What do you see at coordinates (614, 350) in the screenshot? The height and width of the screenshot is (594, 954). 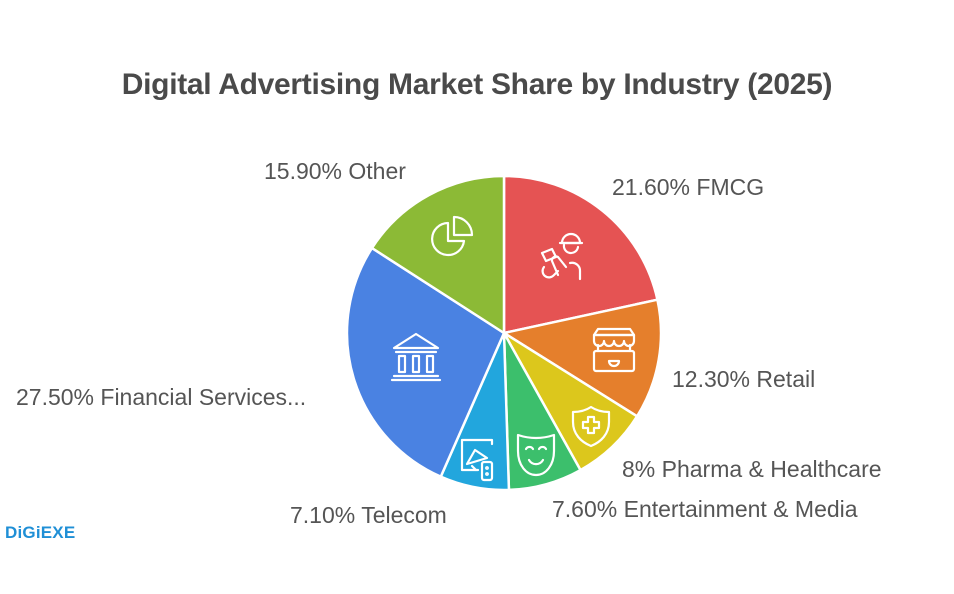 I see `storefront-icon` at bounding box center [614, 350].